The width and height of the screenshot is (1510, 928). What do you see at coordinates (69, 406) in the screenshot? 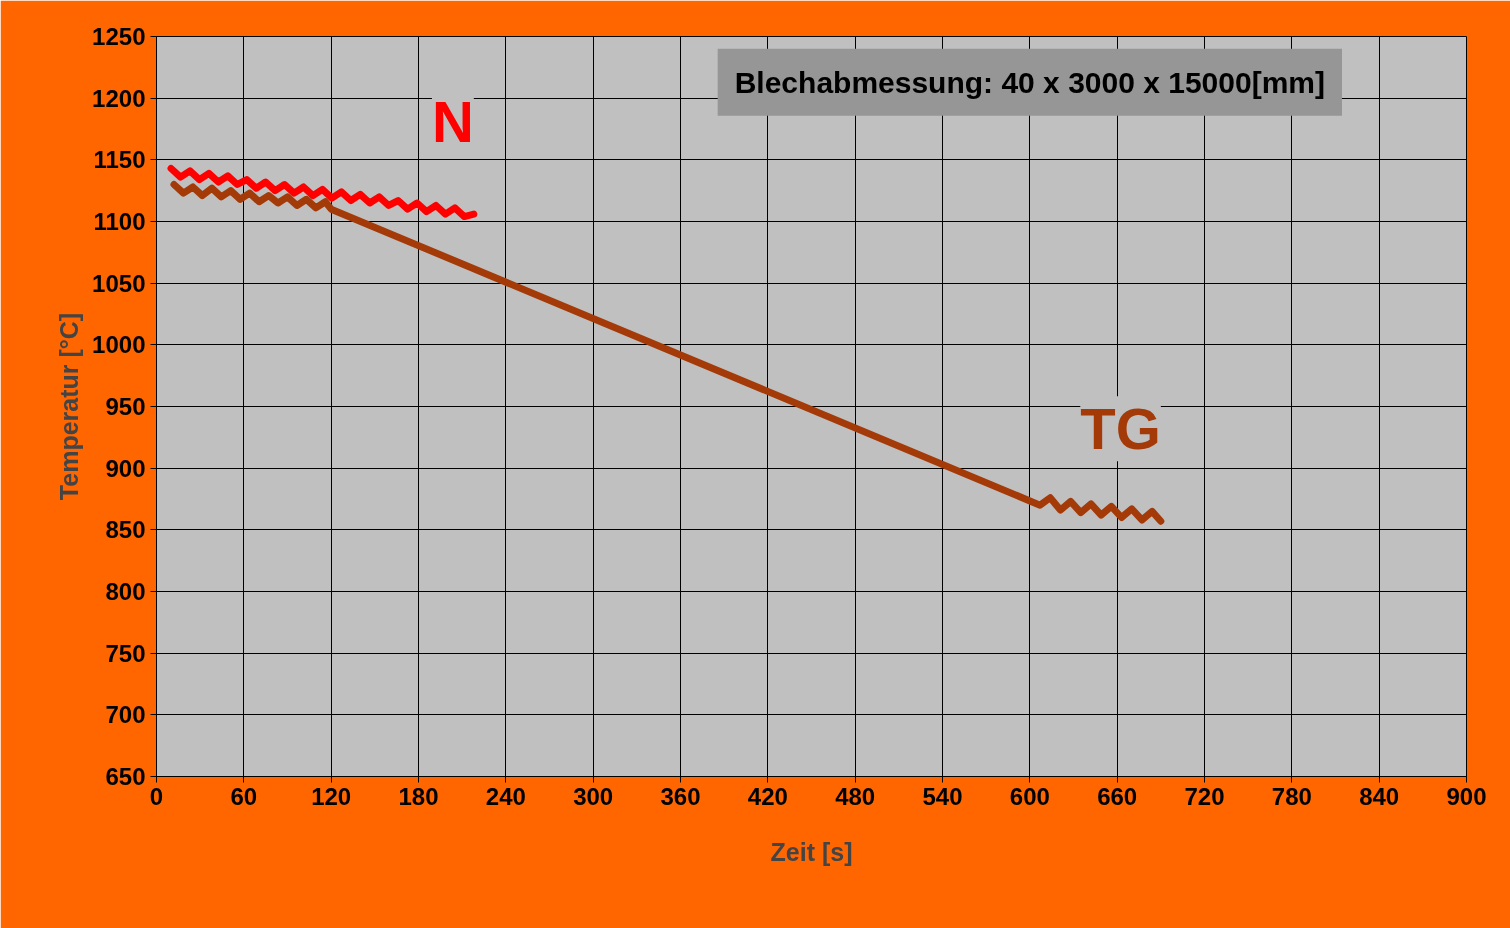
I see `y-axis-title: Temperatur [°C]` at bounding box center [69, 406].